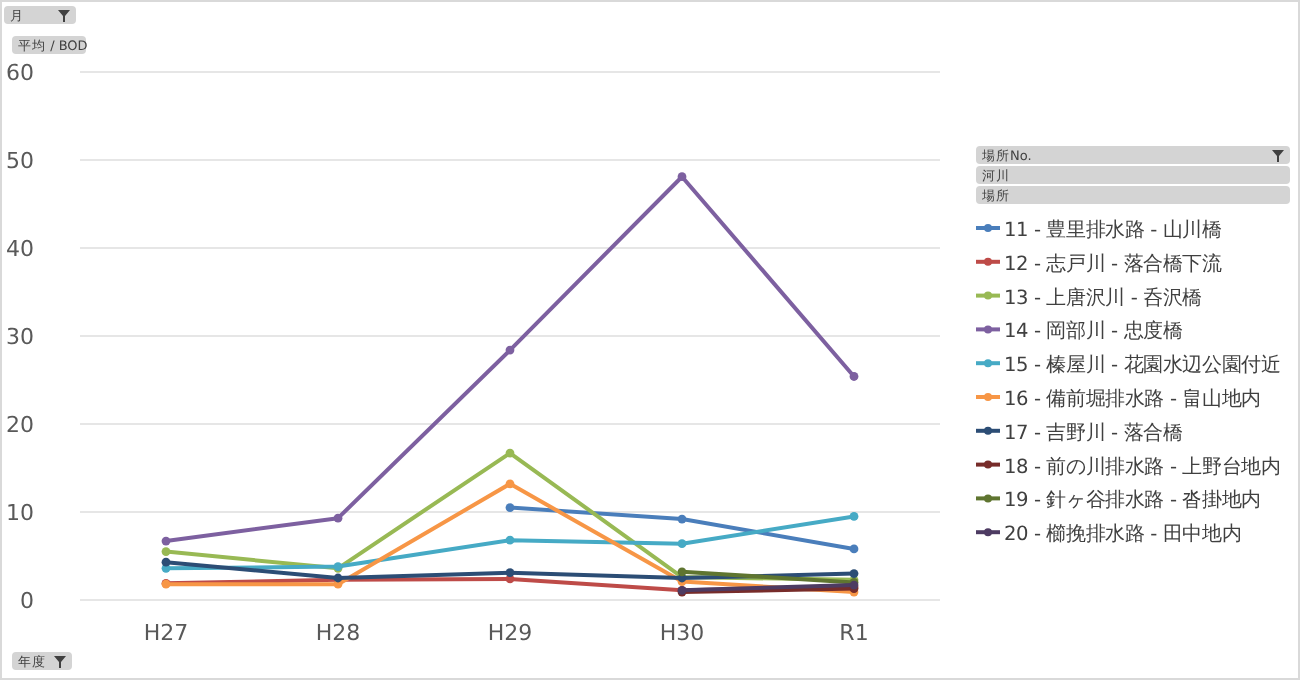 This screenshot has height=680, width=1300. Describe the element at coordinates (20, 337) in the screenshot. I see `y-tick-label: 30` at that location.